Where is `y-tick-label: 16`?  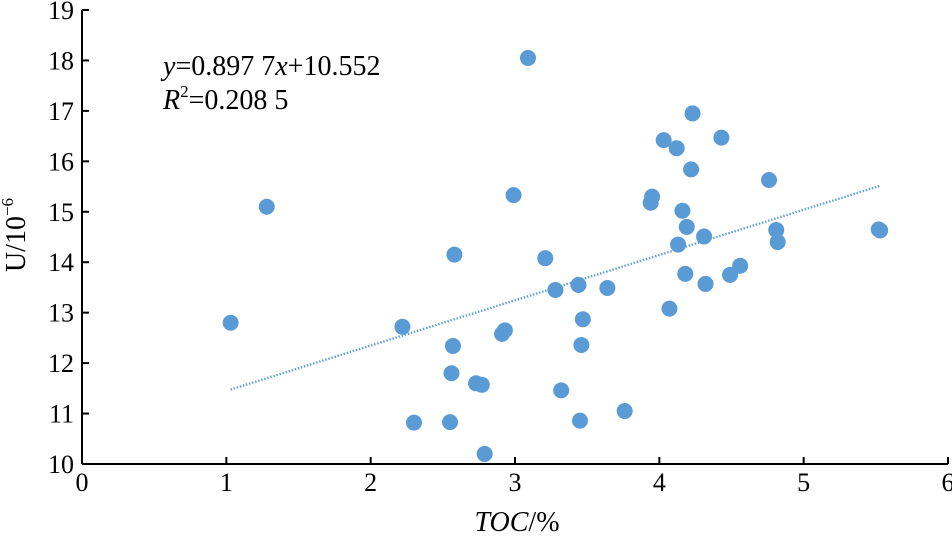
y-tick-label: 16 is located at coordinates (61, 161).